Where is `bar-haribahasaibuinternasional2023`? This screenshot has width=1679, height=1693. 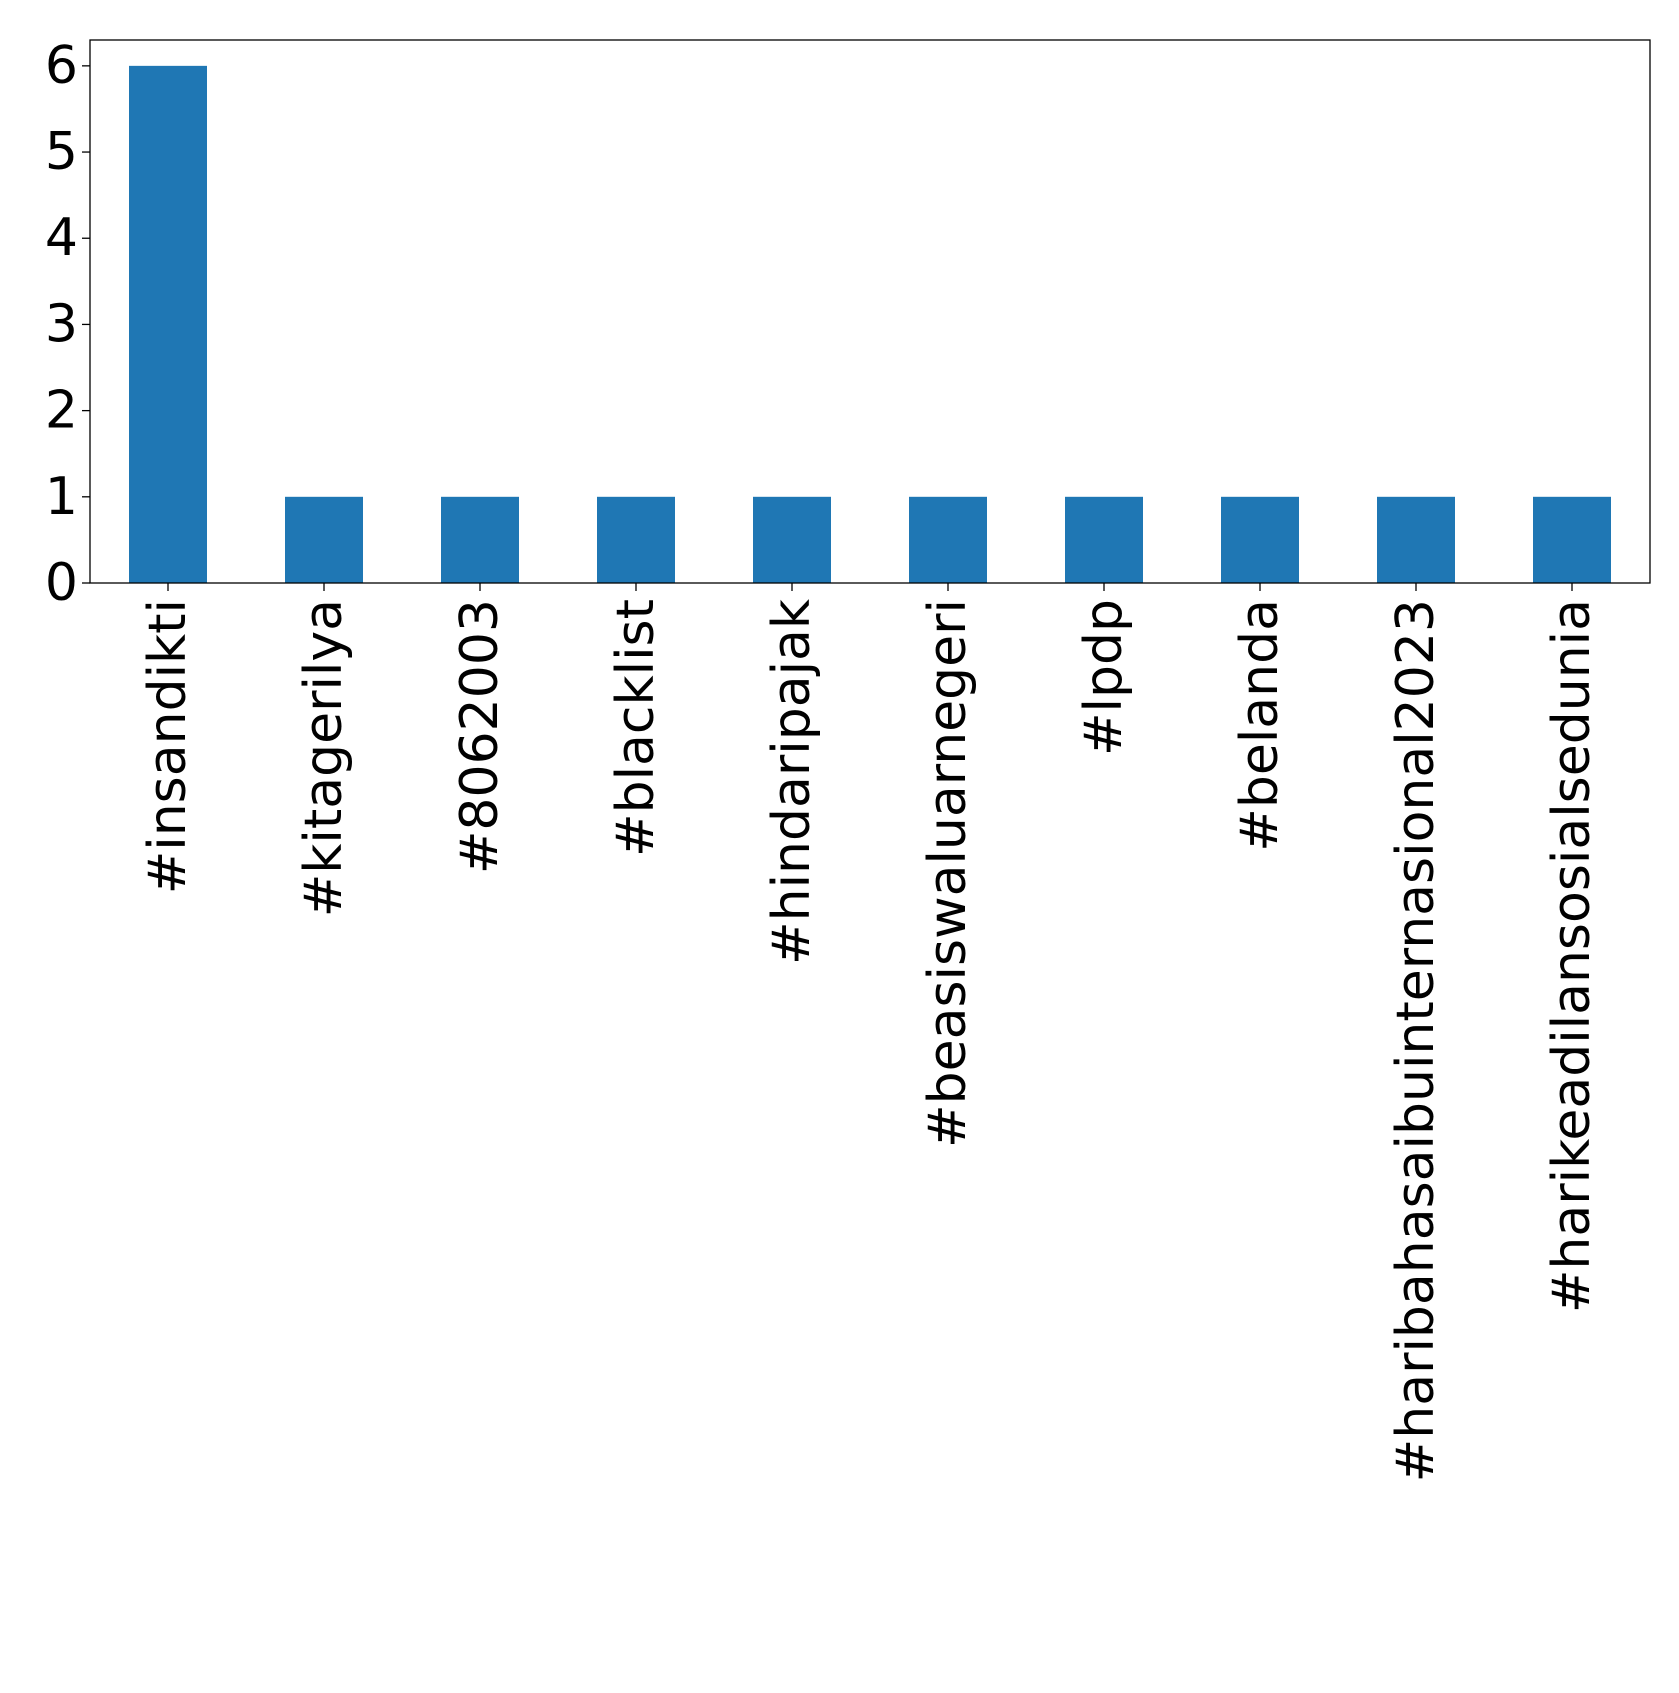
bar-haribahasaibuinternasional2023 is located at coordinates (1416, 539).